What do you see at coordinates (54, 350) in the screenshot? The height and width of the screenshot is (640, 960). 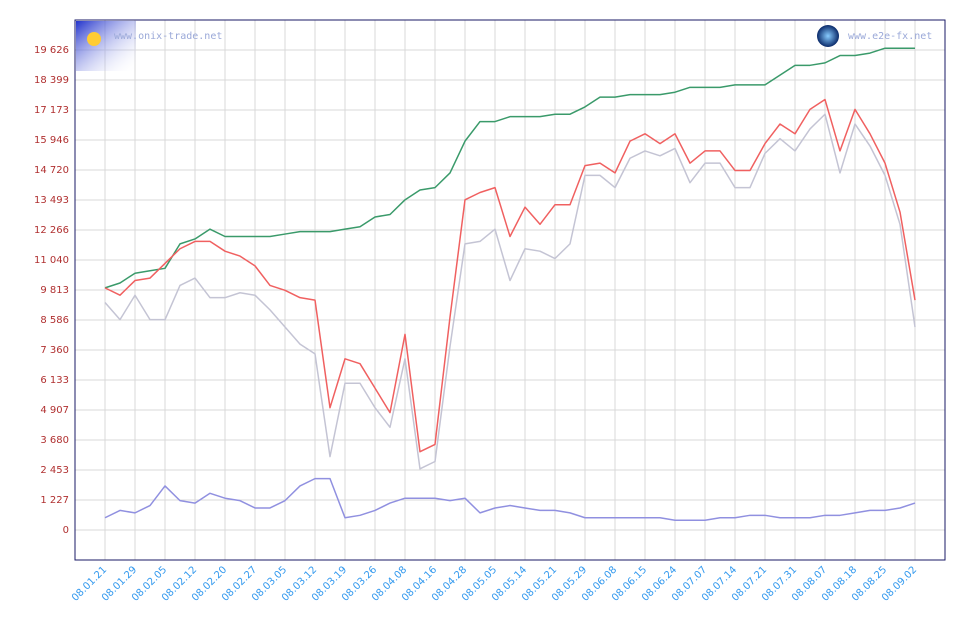 I see `y-tick-label: 7 360` at bounding box center [54, 350].